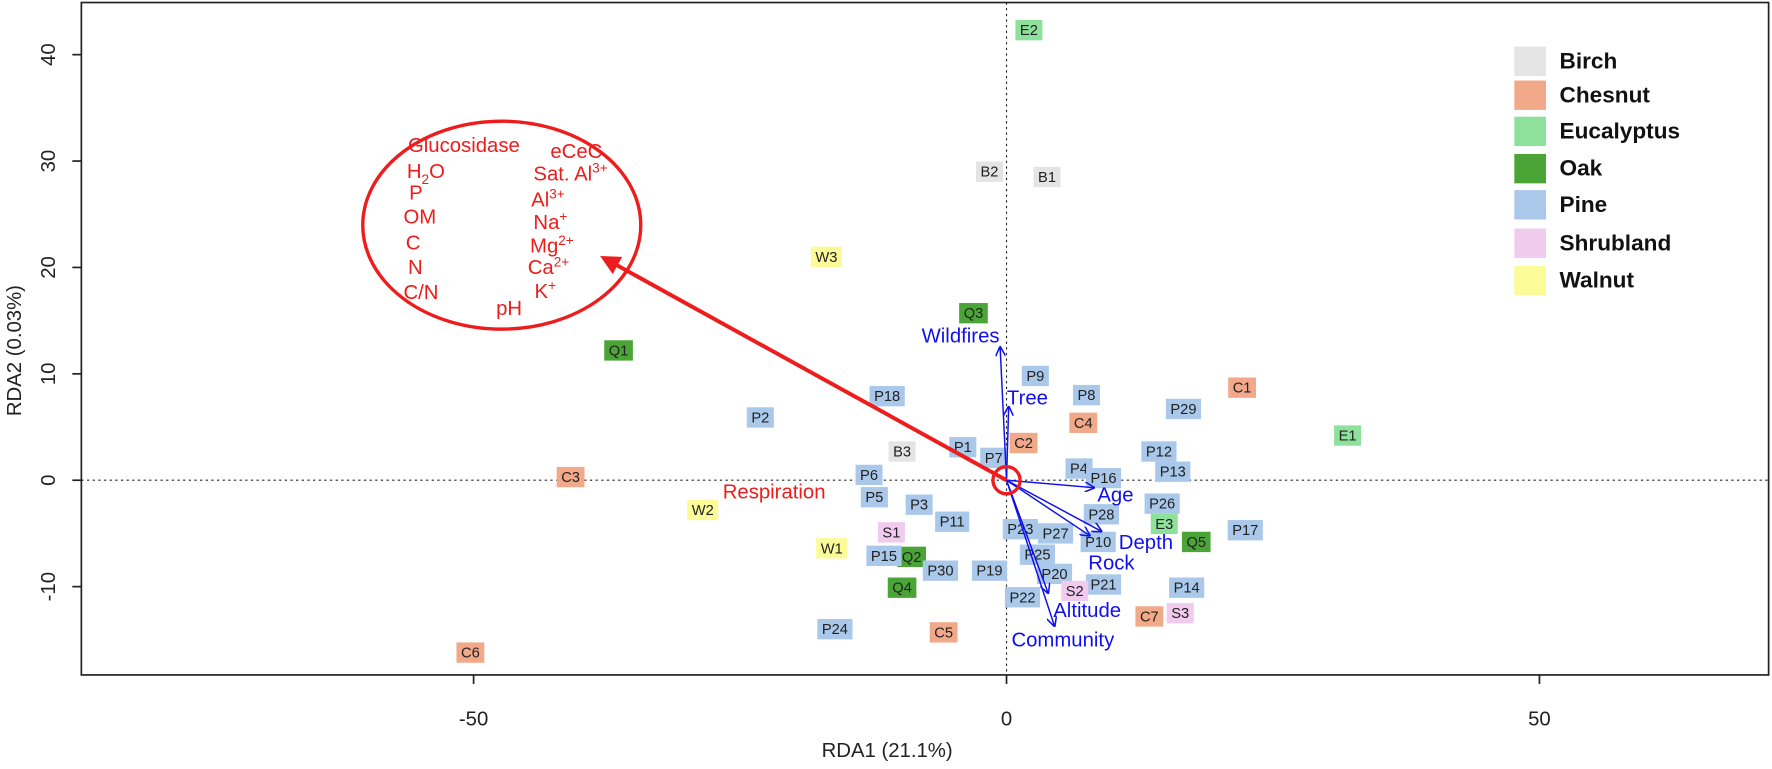  I want to click on site: P8, so click(1086, 395).